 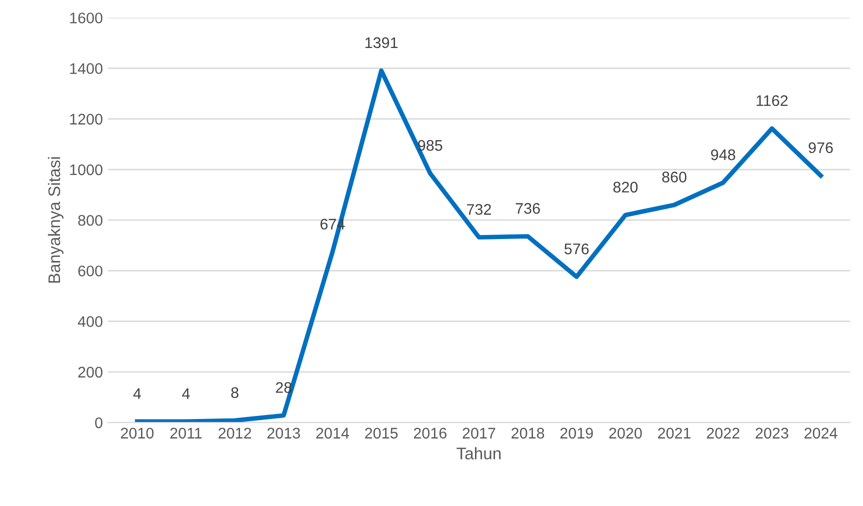 I want to click on y-tick-label: 1600, so click(x=86, y=18).